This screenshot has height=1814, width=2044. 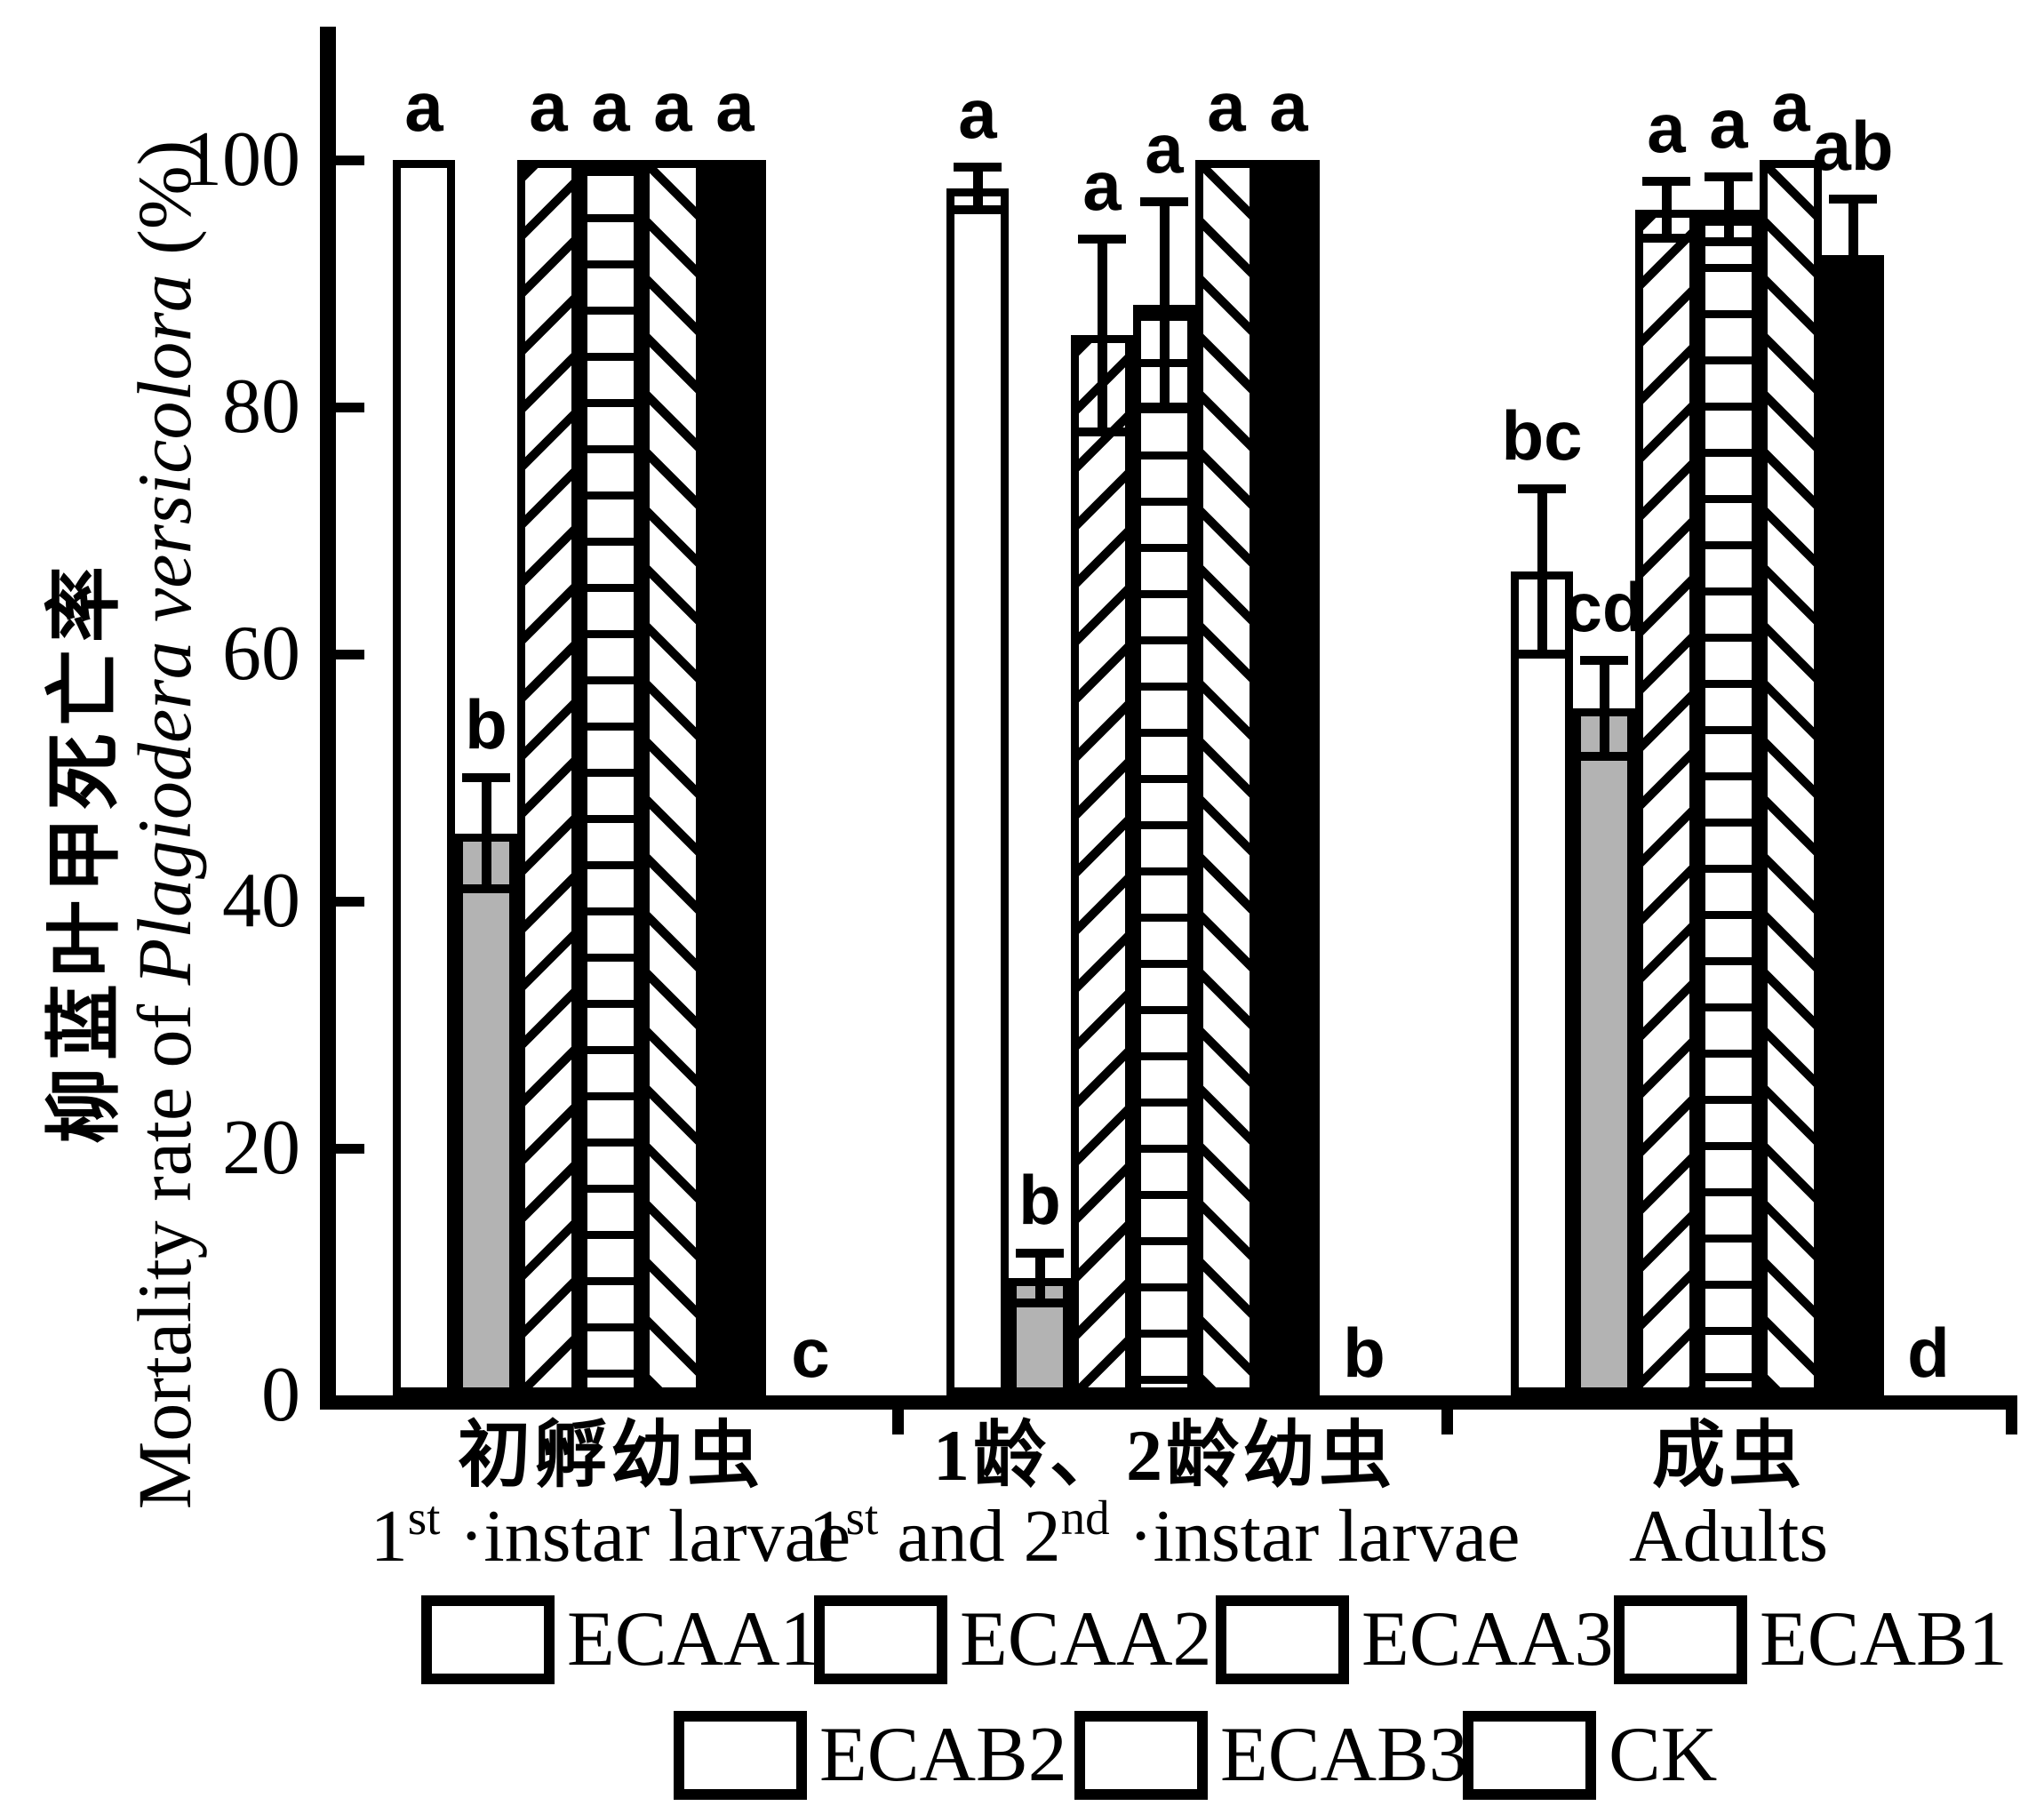 What do you see at coordinates (2011, 1422) in the screenshot?
I see `x-axis-end-tick` at bounding box center [2011, 1422].